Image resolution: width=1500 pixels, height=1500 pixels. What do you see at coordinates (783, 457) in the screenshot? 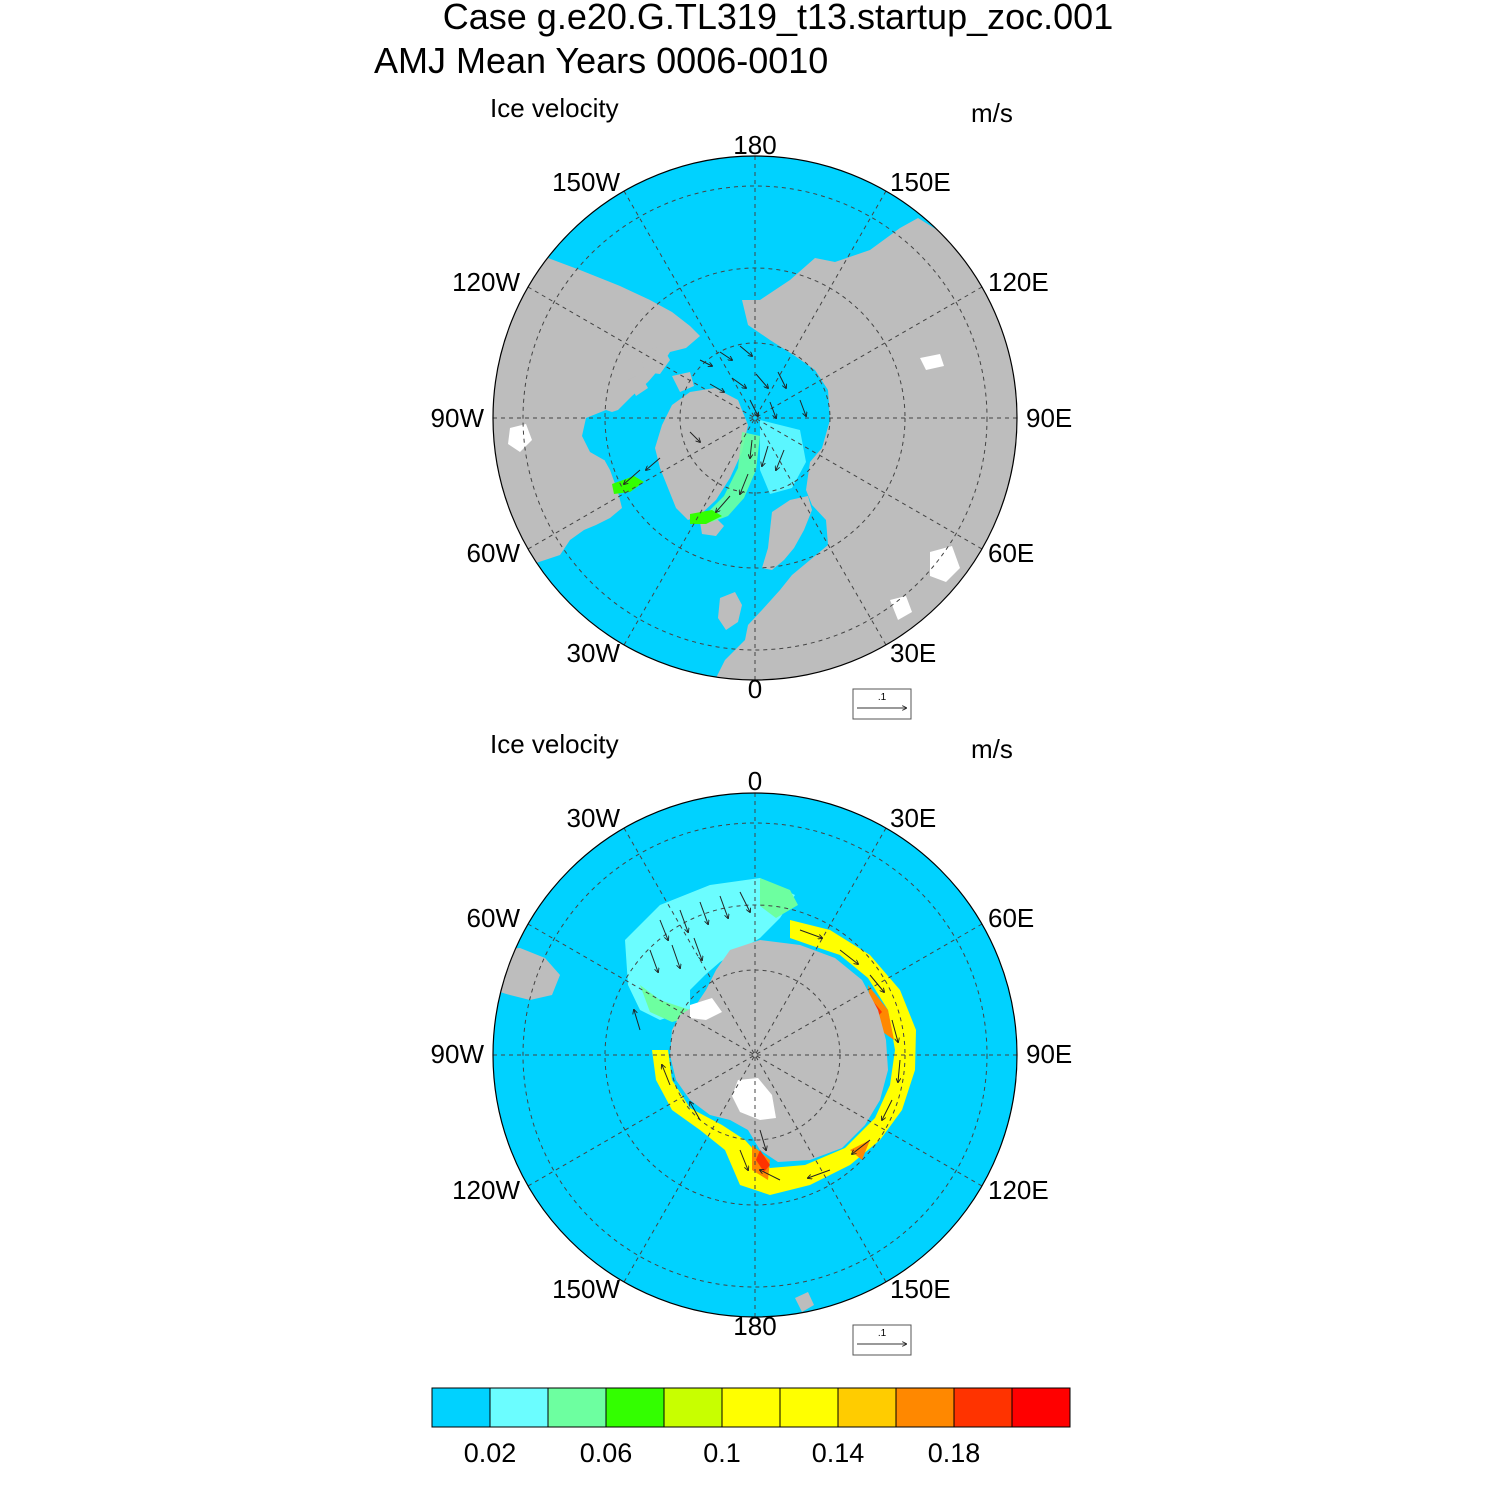
I see `north-ice-shading-light` at bounding box center [783, 457].